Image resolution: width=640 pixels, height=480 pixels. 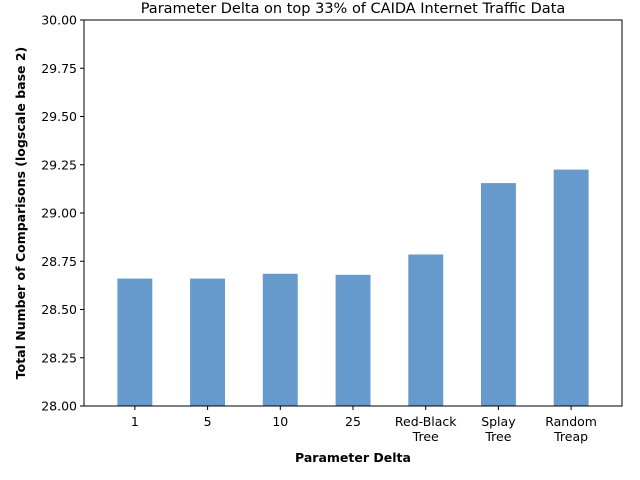 What do you see at coordinates (425, 436) in the screenshot?
I see `x-tick-label-4-line-1: Tree` at bounding box center [425, 436].